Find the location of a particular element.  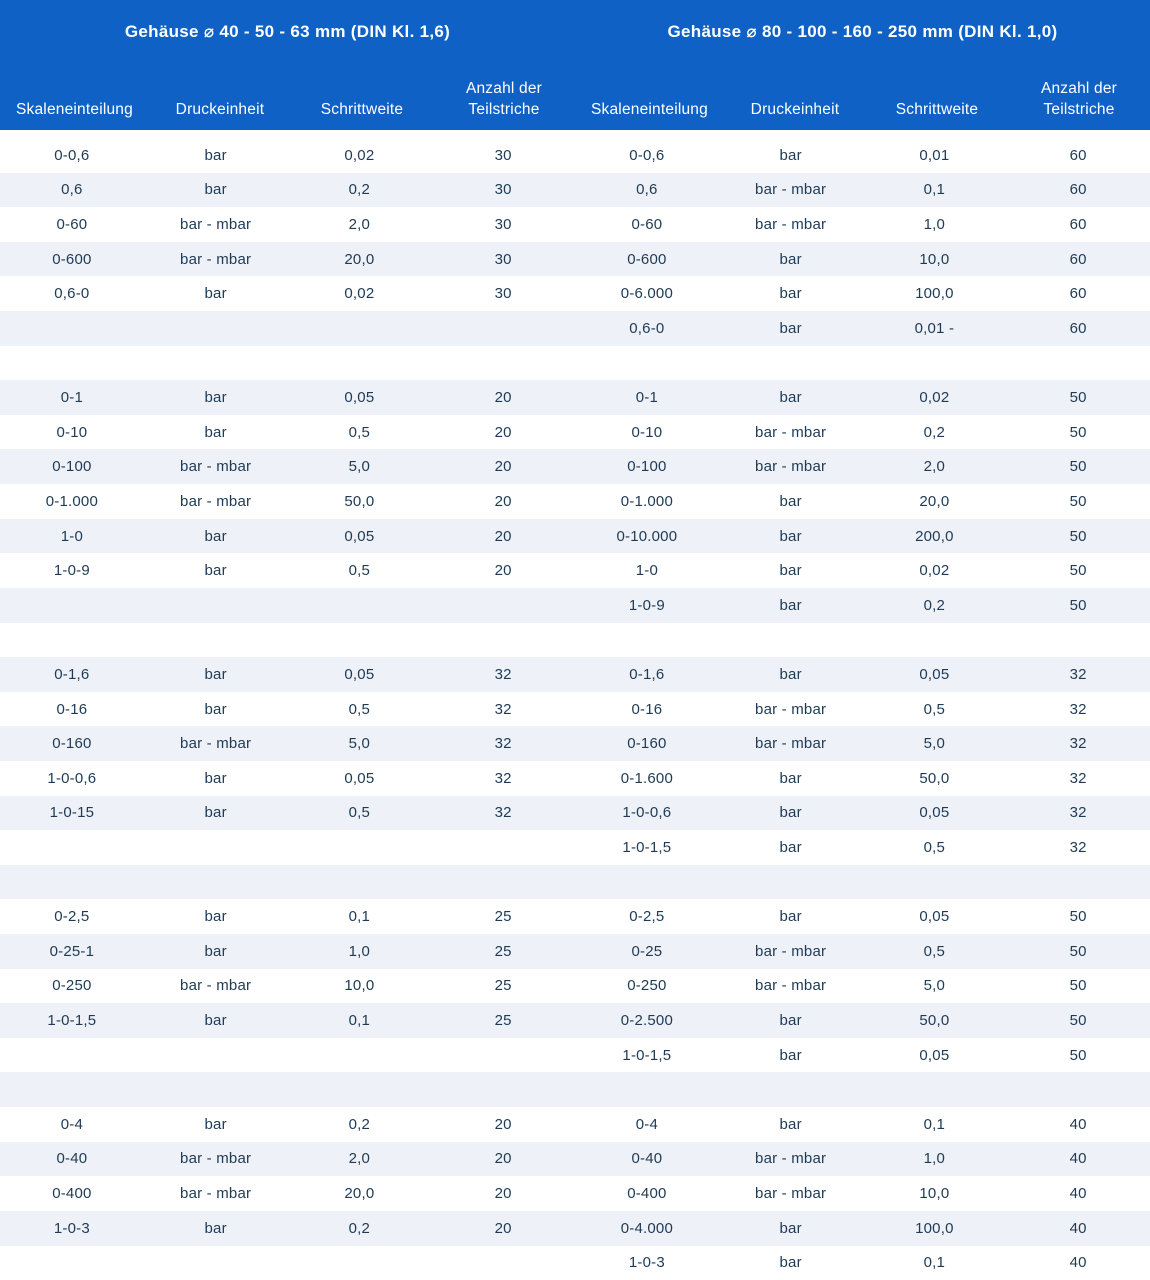

cell-left-col3: 30 is located at coordinates (503, 190).